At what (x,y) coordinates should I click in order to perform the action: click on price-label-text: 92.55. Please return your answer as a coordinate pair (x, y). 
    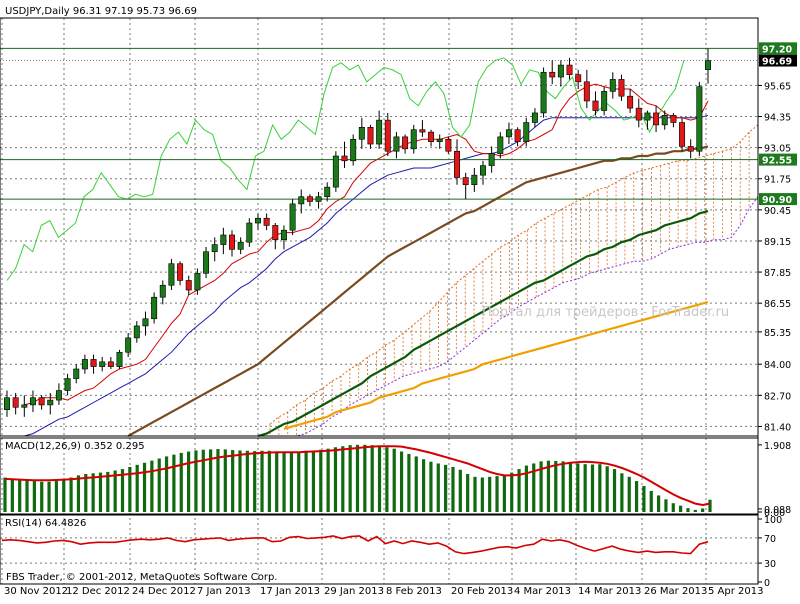
    Looking at the image, I should click on (777, 161).